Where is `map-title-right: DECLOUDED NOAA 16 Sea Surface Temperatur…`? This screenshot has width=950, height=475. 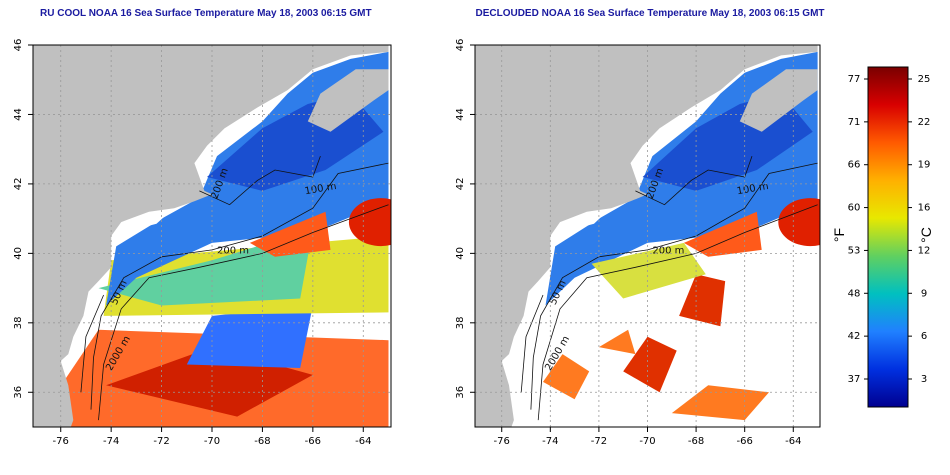
map-title-right: DECLOUDED NOAA 16 Sea Surface Temperatur… is located at coordinates (650, 13).